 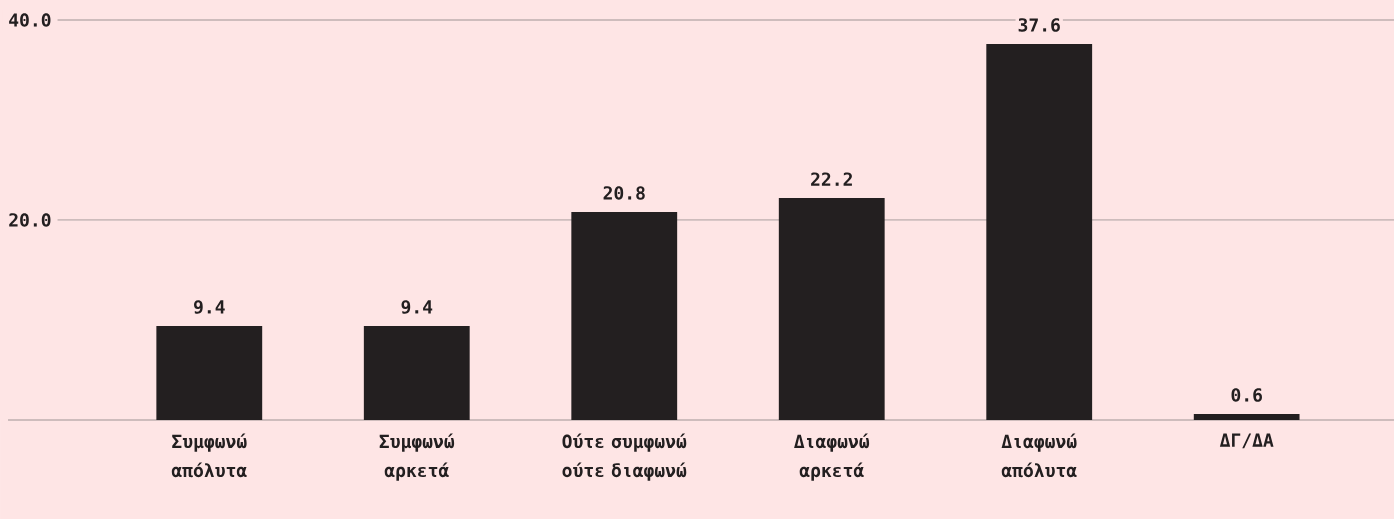 What do you see at coordinates (1039, 25) in the screenshot?
I see `data-label: 37.6` at bounding box center [1039, 25].